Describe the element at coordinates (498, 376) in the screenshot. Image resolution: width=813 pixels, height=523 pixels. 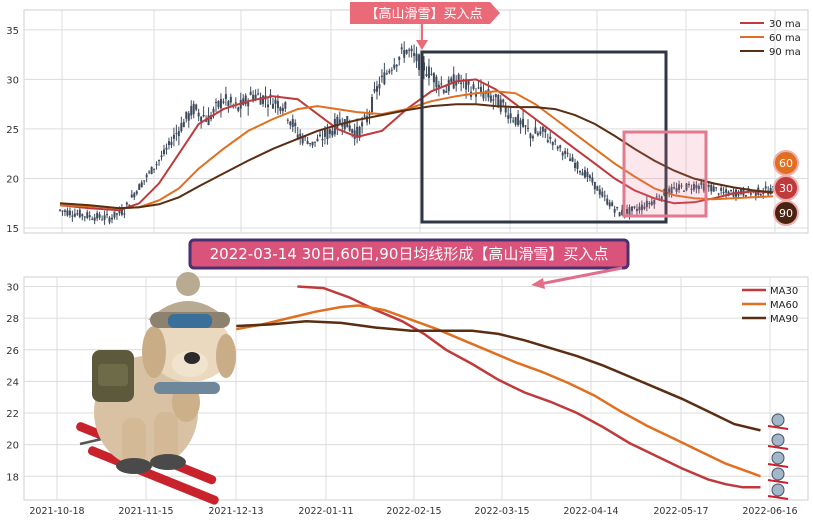
I see `bottom-ma-line-MA90` at that location.